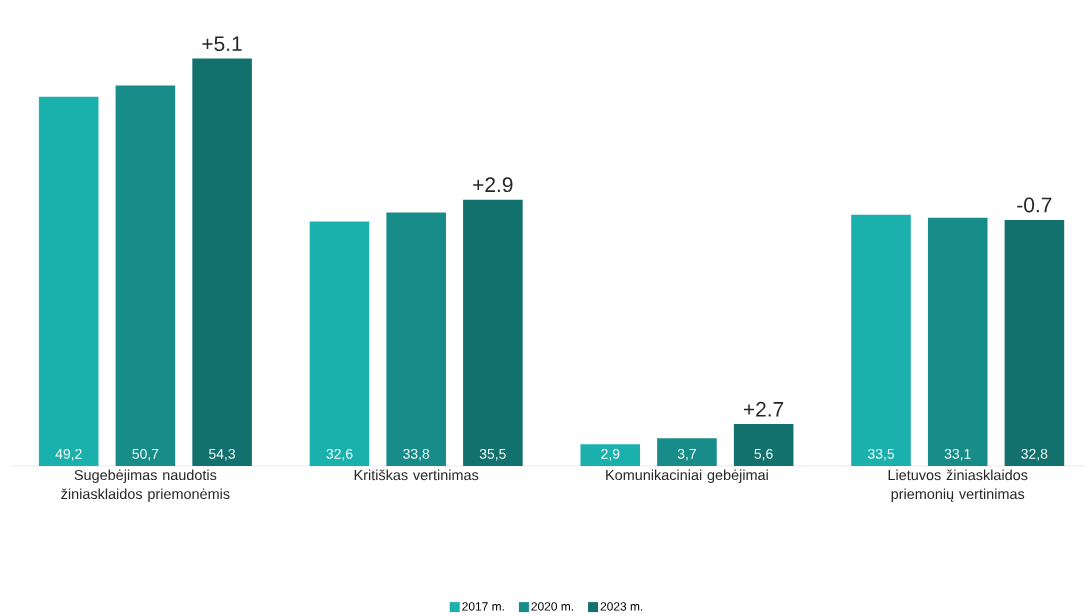 The height and width of the screenshot is (616, 1089). Describe the element at coordinates (958, 485) in the screenshot. I see `x-tick-label: Lietuvos žiniasklaidos priemonių vertinimas` at that location.